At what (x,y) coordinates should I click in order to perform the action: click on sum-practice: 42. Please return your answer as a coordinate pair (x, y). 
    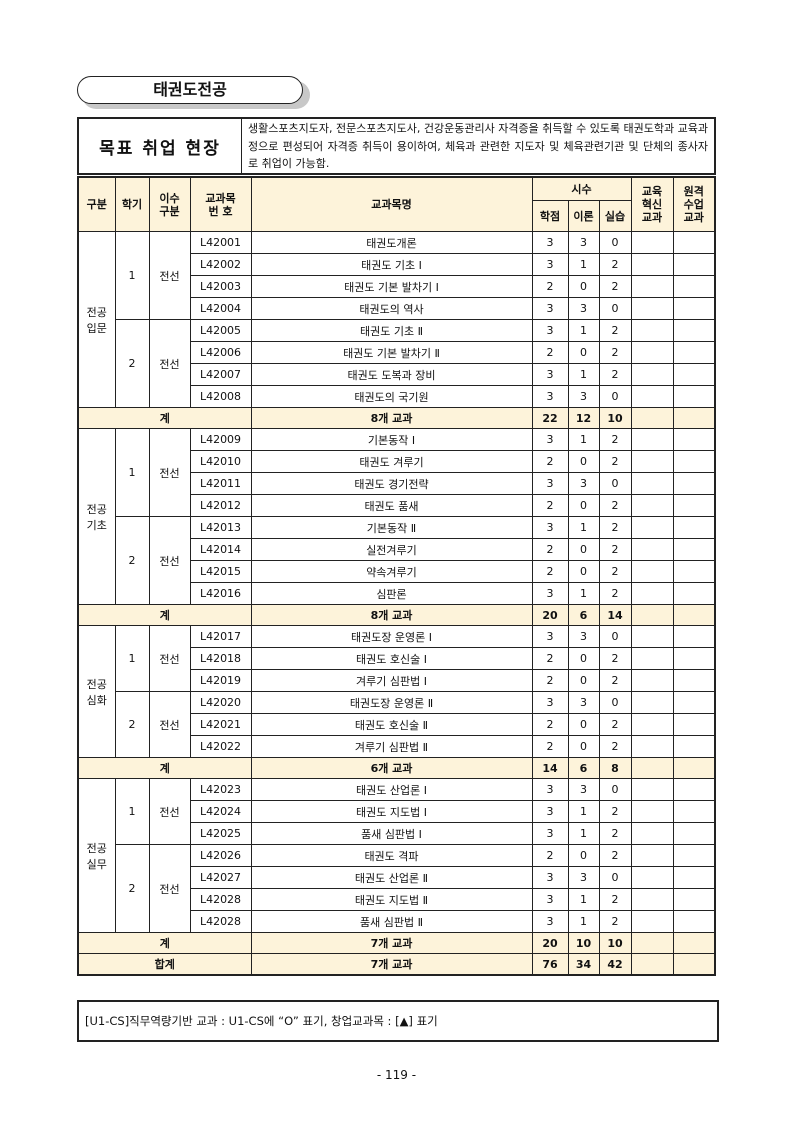
    Looking at the image, I should click on (615, 964).